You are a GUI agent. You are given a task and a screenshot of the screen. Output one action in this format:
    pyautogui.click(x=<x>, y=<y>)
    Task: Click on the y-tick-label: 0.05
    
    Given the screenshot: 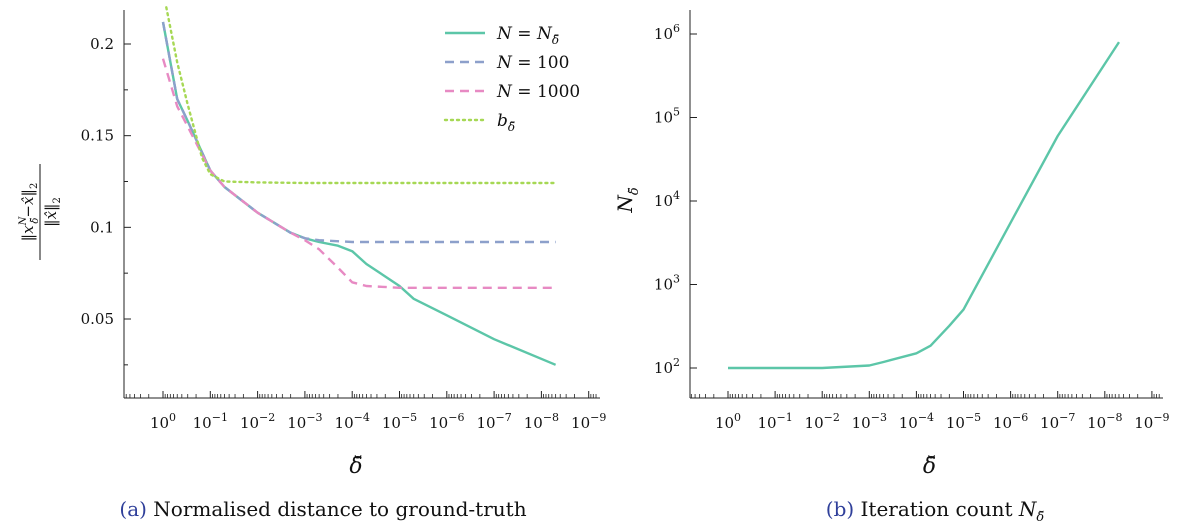 What is the action you would take?
    pyautogui.click(x=97, y=319)
    